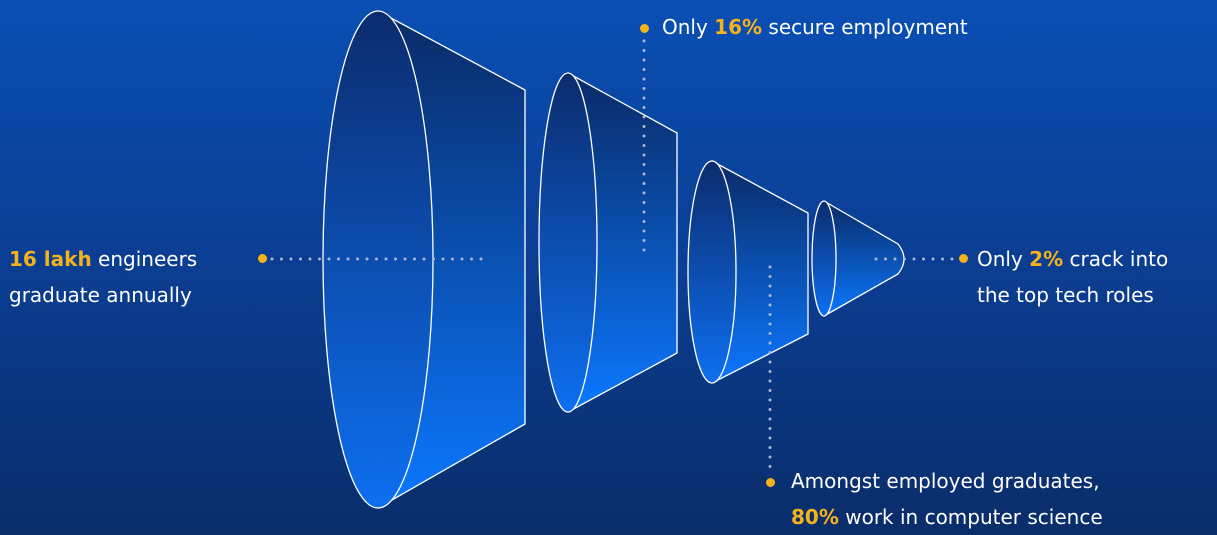  Describe the element at coordinates (963, 258) in the screenshot. I see `stage-4-marker` at that location.